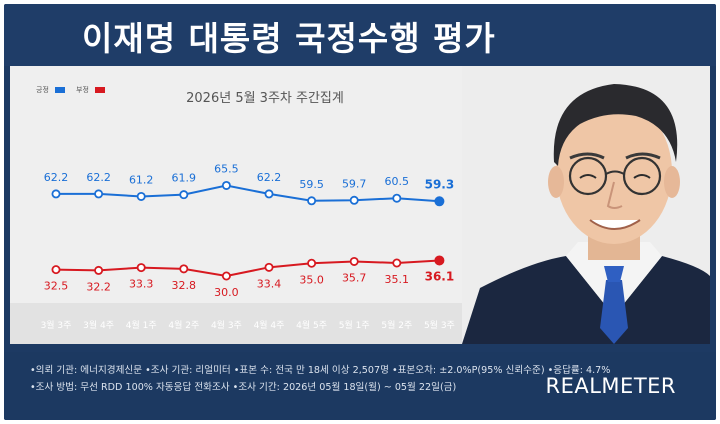 The width and height of the screenshot is (720, 424). What do you see at coordinates (439, 325) in the screenshot?
I see `x-tick-label: 5월 3주` at bounding box center [439, 325].